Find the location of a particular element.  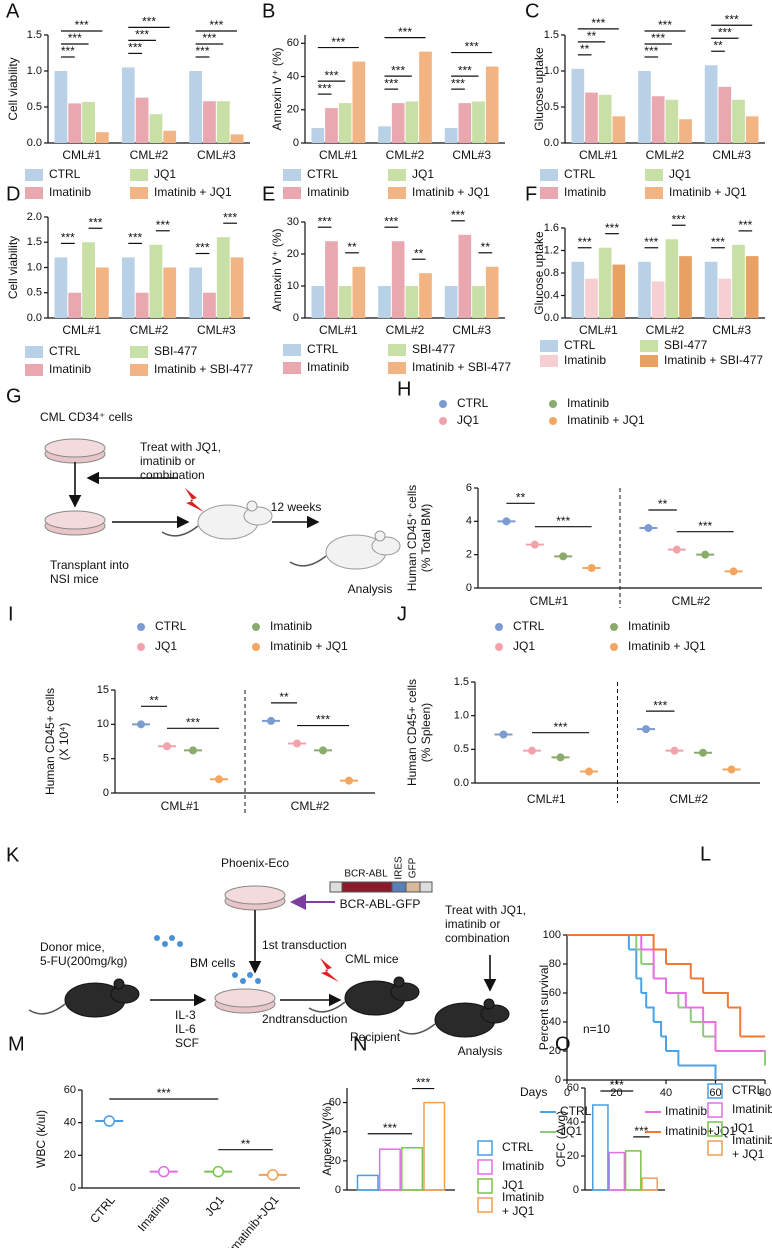

y-axis-label: Human CD45+ cells(% Spleen) is located at coordinates (419, 732).